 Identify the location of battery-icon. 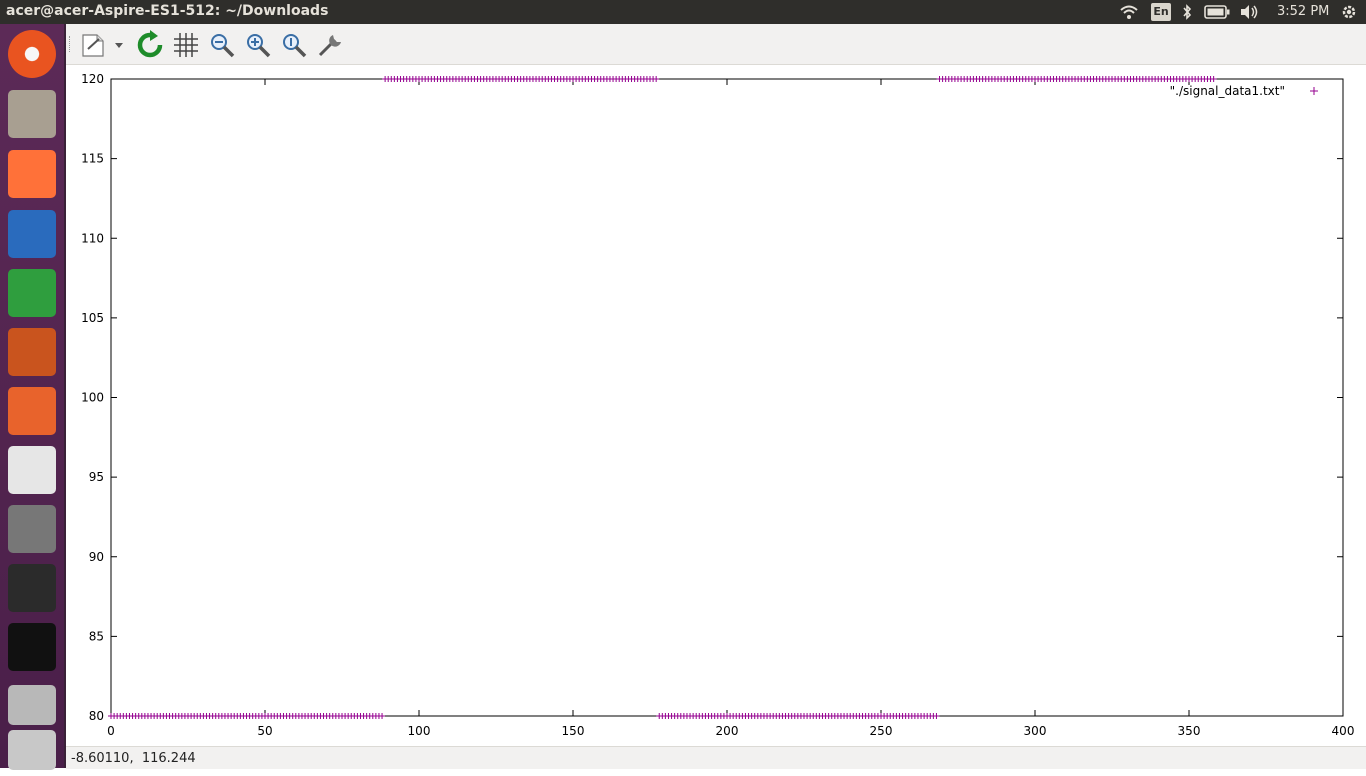
(1217, 12).